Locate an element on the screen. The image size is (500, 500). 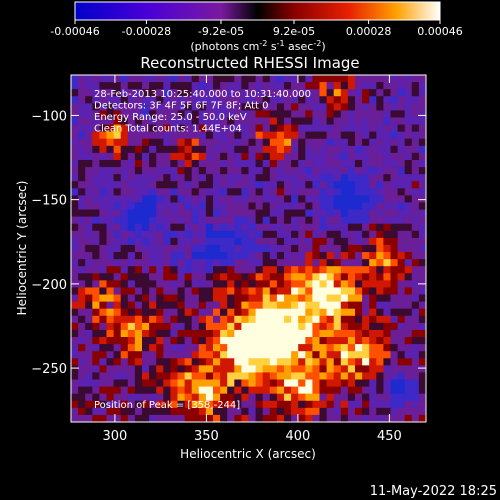
x-tick-label: 450 is located at coordinates (389, 436).